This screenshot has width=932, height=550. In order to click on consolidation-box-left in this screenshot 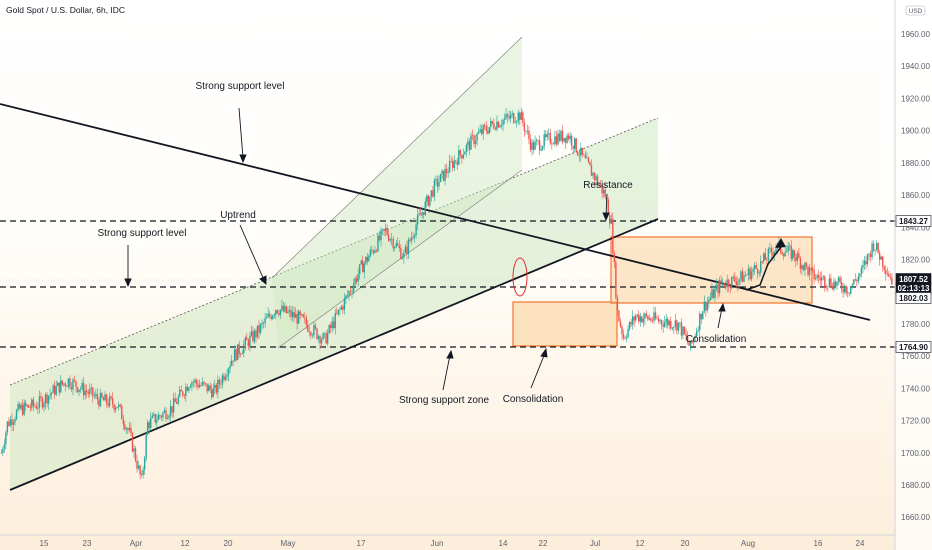, I will do `click(565, 324)`.